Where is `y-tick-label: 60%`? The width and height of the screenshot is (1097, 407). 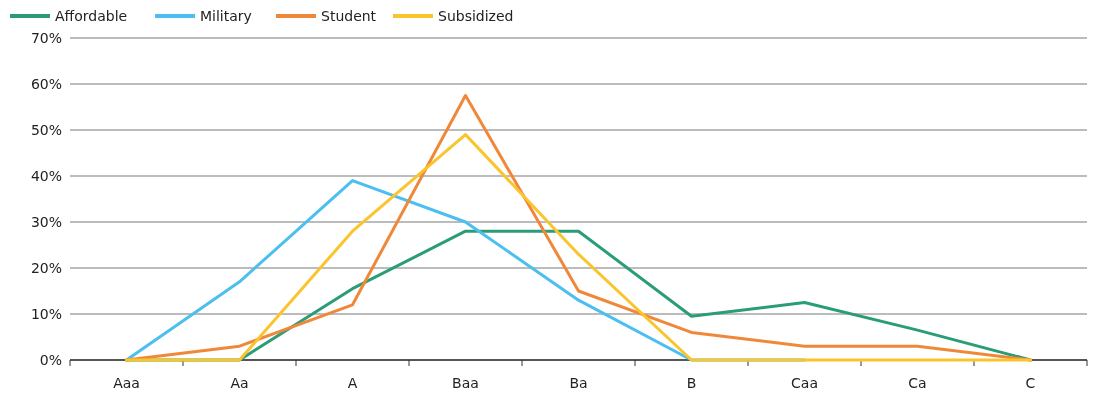 y-tick-label: 60% is located at coordinates (46, 83).